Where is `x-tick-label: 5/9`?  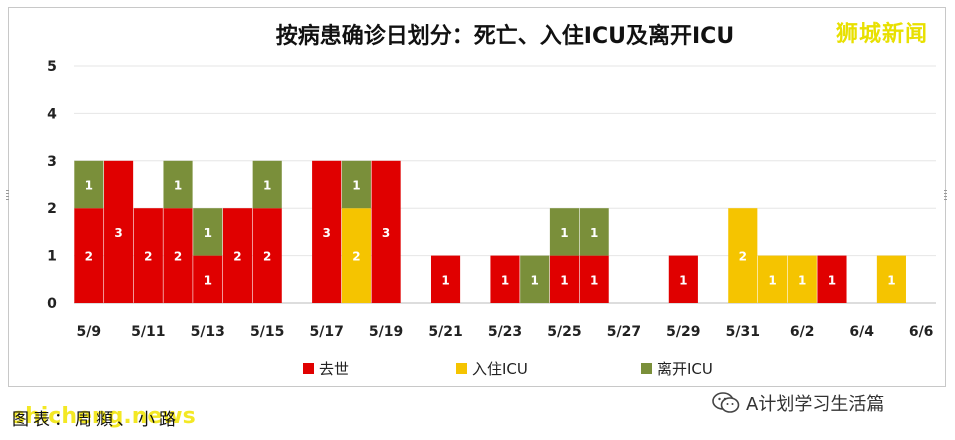 x-tick-label: 5/9 is located at coordinates (89, 332).